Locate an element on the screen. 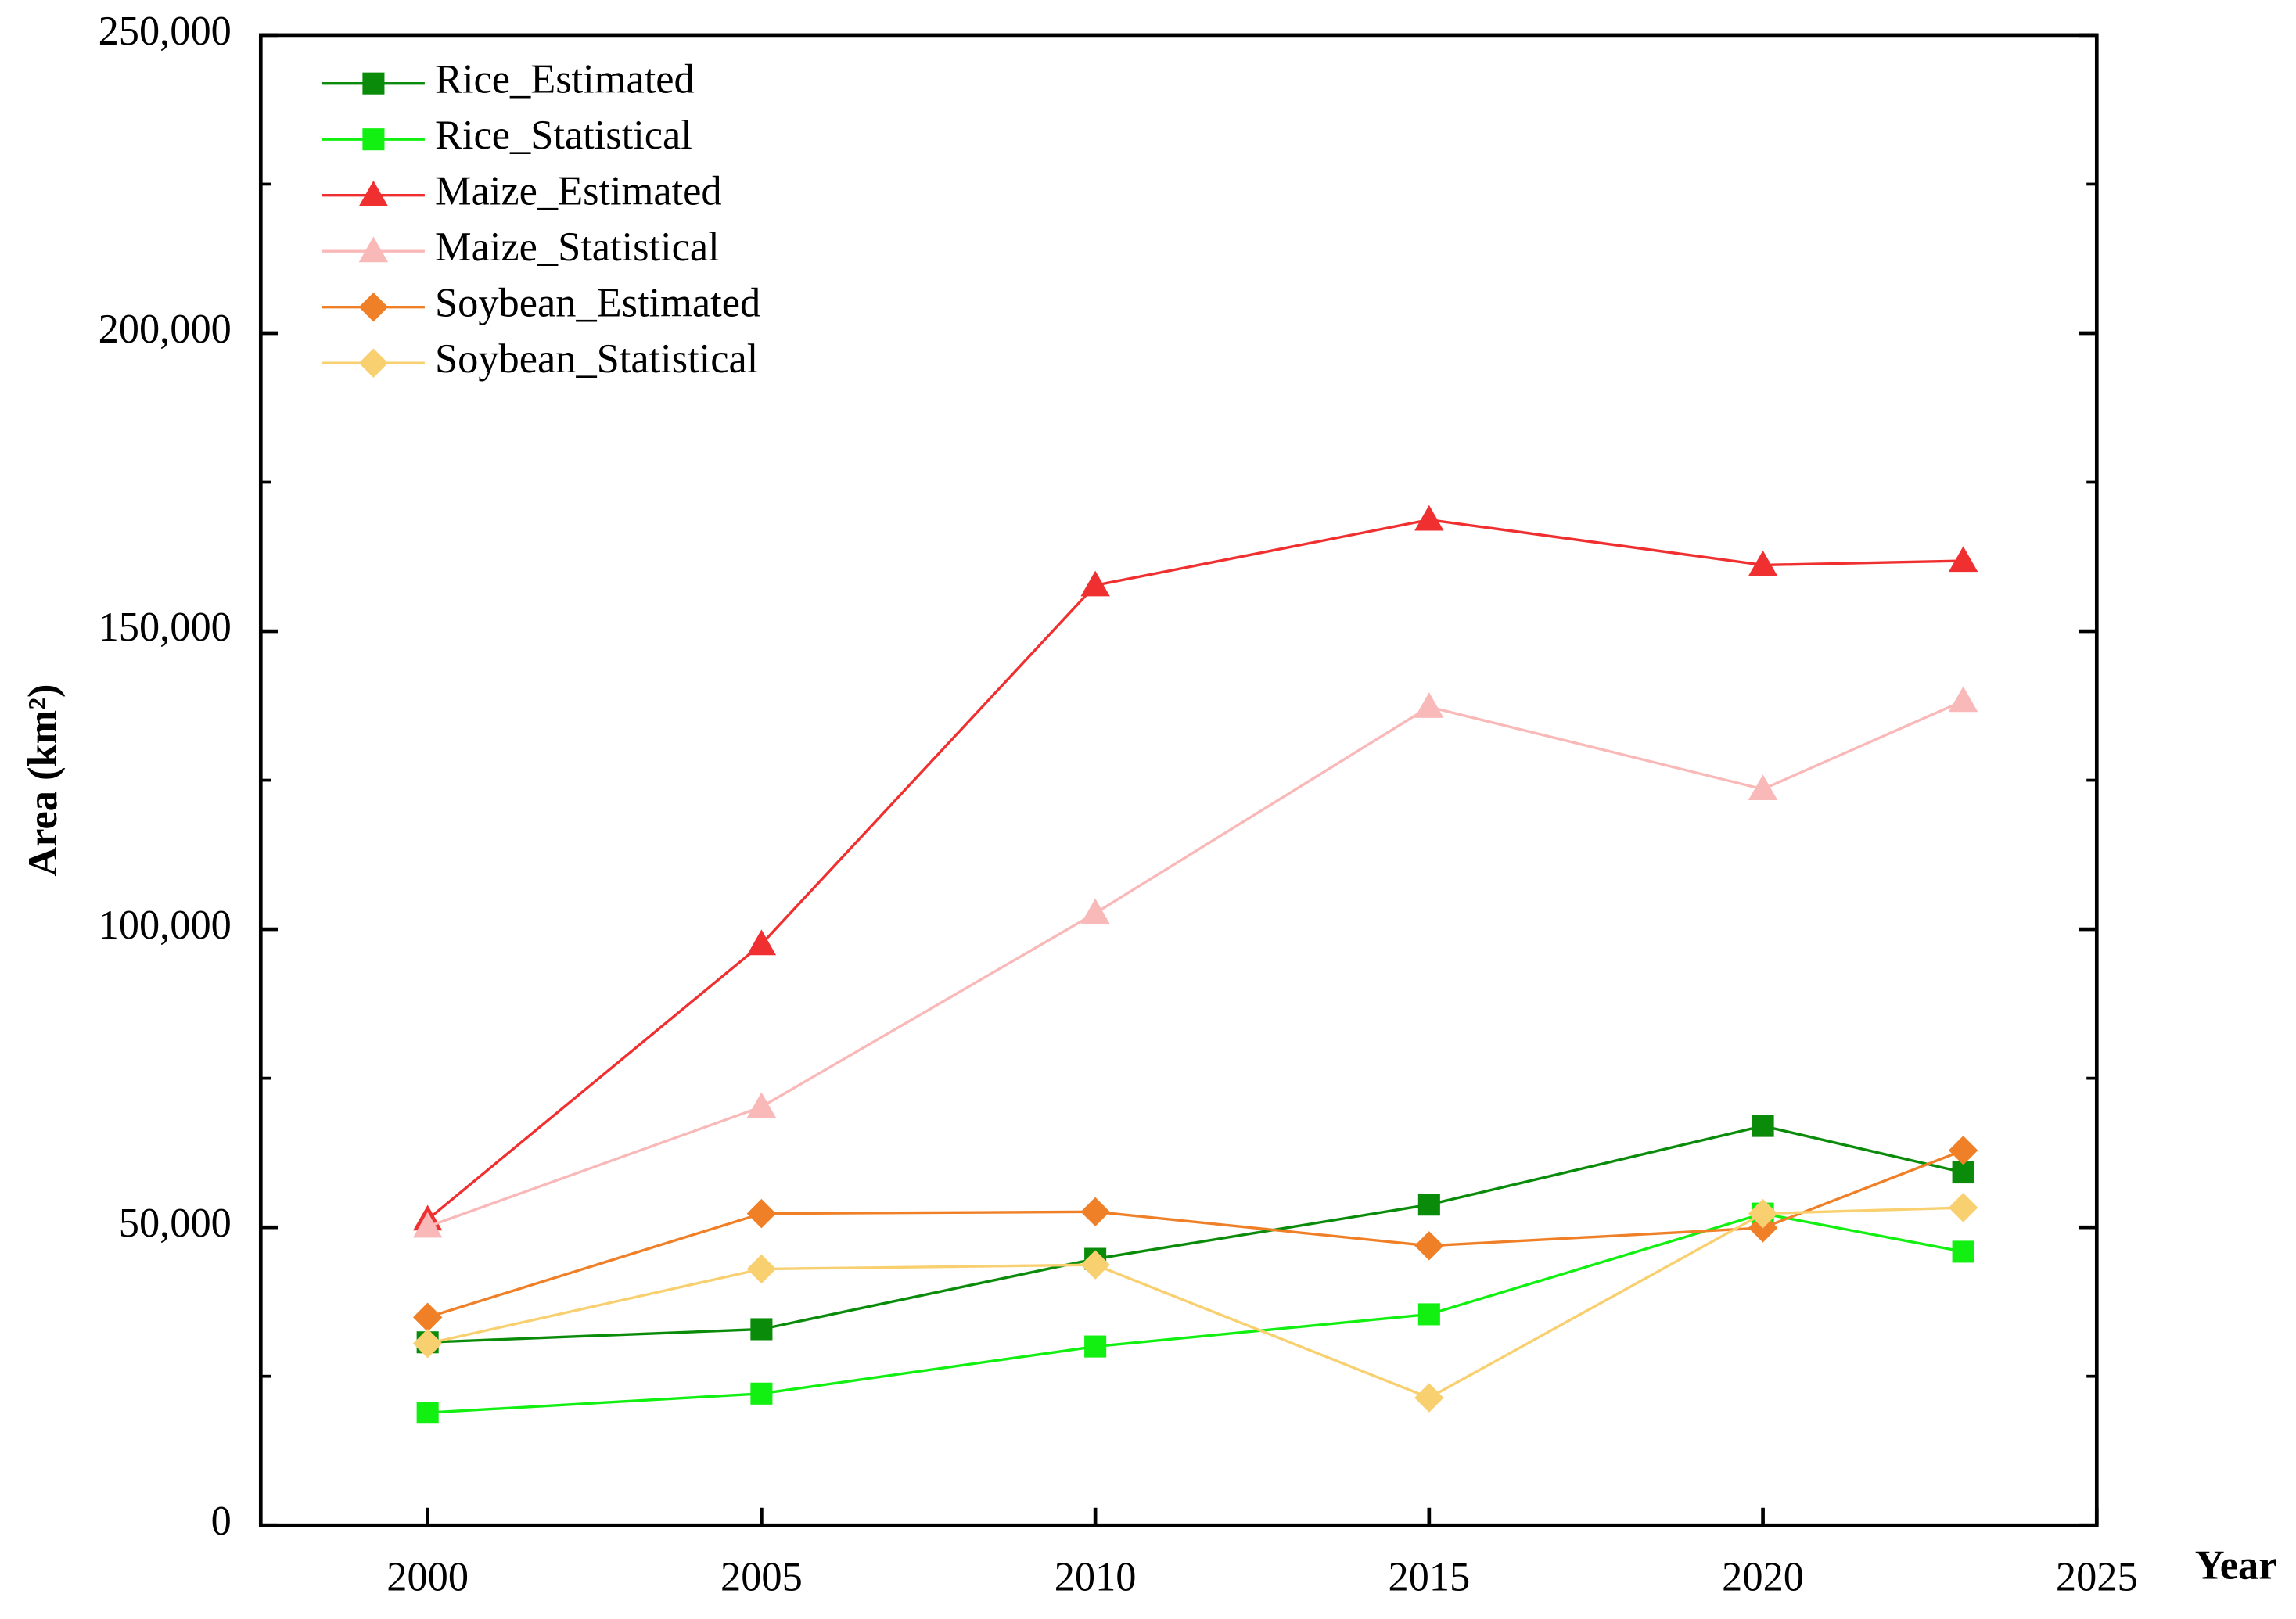 Image resolution: width=2296 pixels, height=1619 pixels. x-tick-label: 2025 is located at coordinates (2097, 1576).